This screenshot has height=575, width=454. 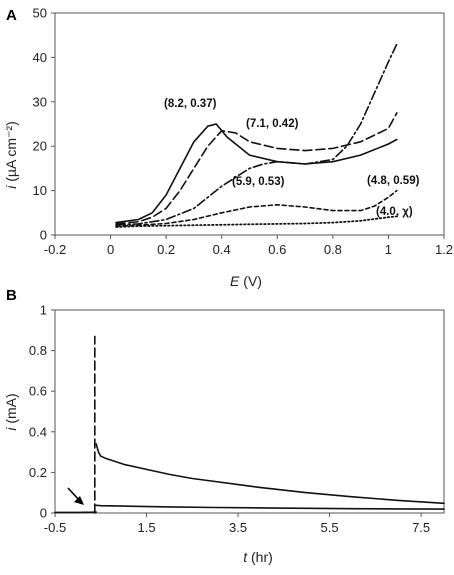 What do you see at coordinates (38, 431) in the screenshot?
I see `y-tick-label-b: 0.4` at bounding box center [38, 431].